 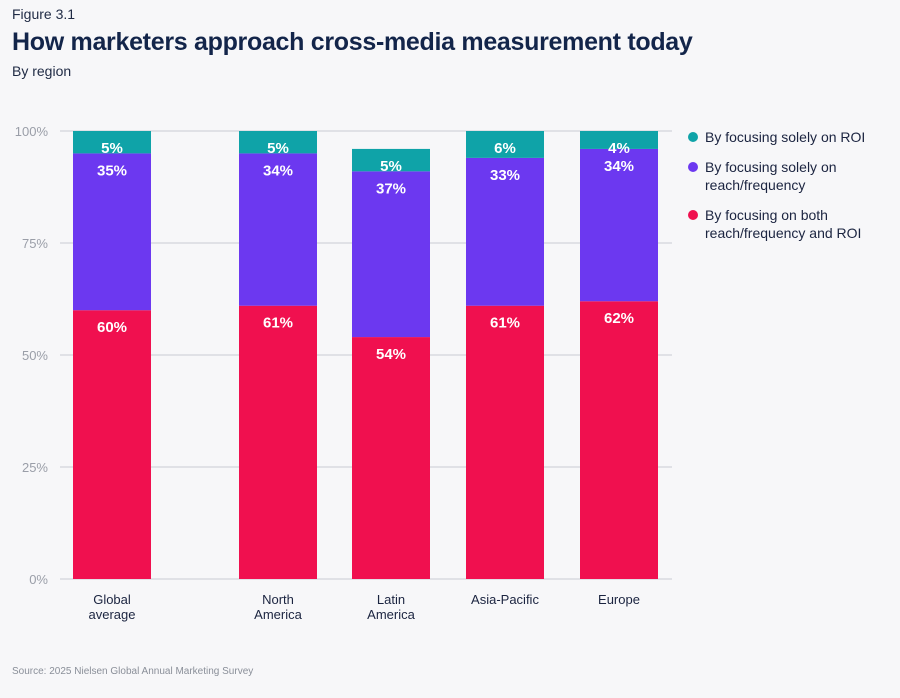 I want to click on y-tick-label: 50%, so click(x=35, y=355).